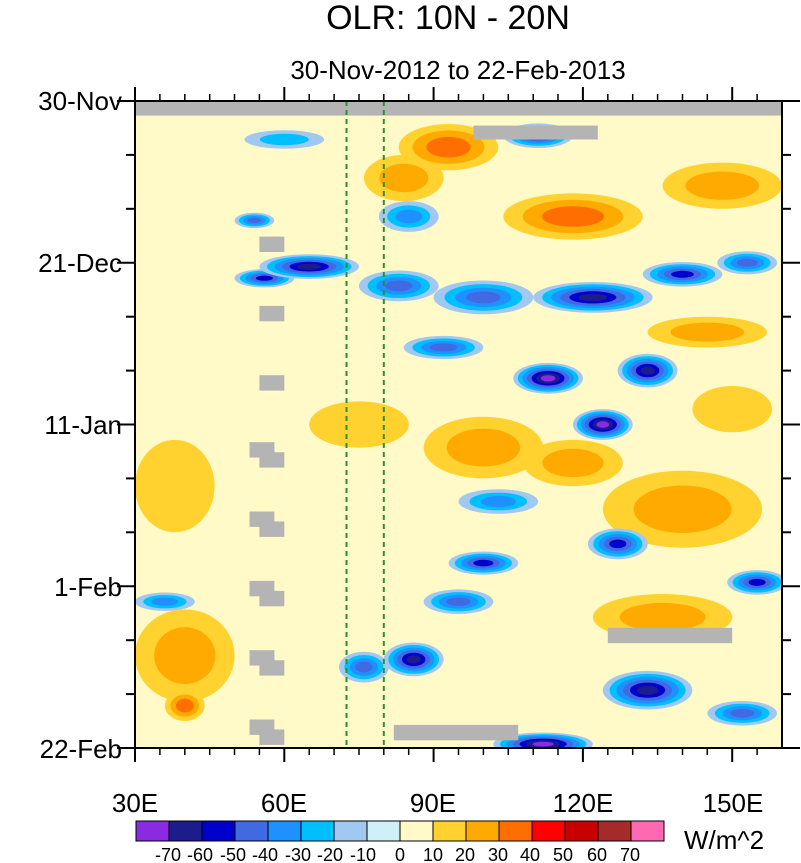 The image size is (801, 863). Describe the element at coordinates (438, 803) in the screenshot. I see `x-axis-labels: 30E 60E 90E 120E 150E` at that location.